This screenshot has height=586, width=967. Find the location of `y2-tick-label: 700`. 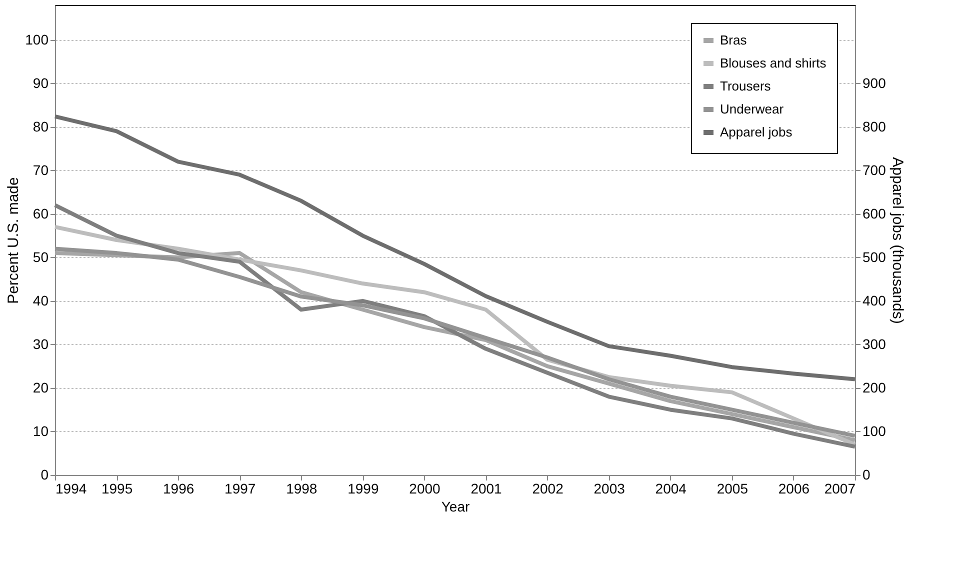

y2-tick-label: 700 is located at coordinates (874, 170).